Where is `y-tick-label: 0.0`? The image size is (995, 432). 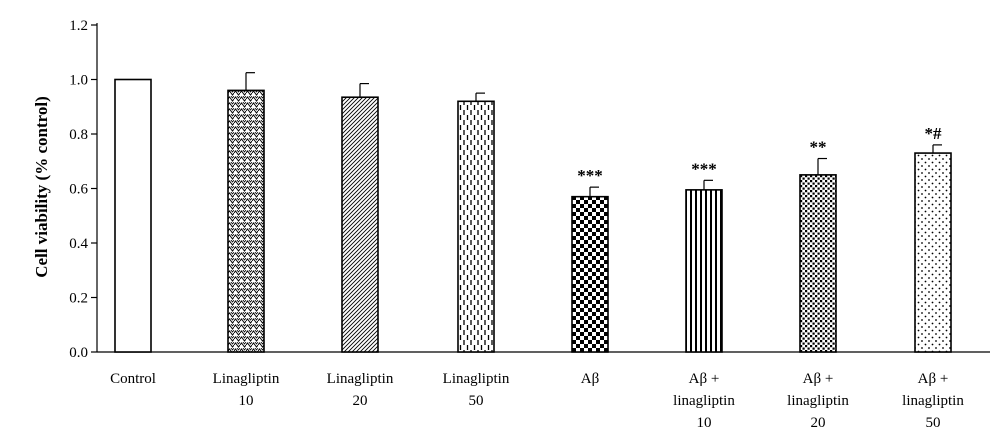 y-tick-label: 0.0 is located at coordinates (78, 353).